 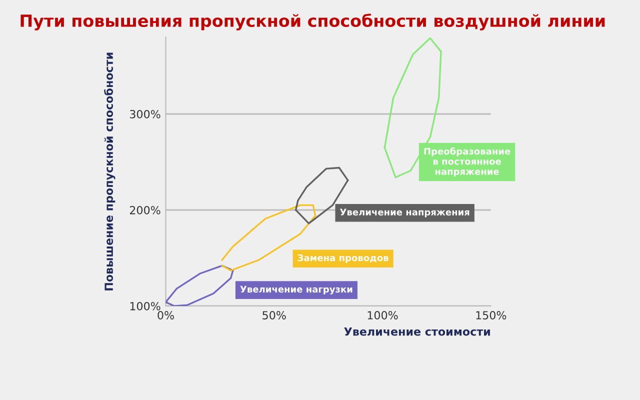 What do you see at coordinates (343, 258) in the screenshot?
I see `text: Замена проводов` at bounding box center [343, 258].